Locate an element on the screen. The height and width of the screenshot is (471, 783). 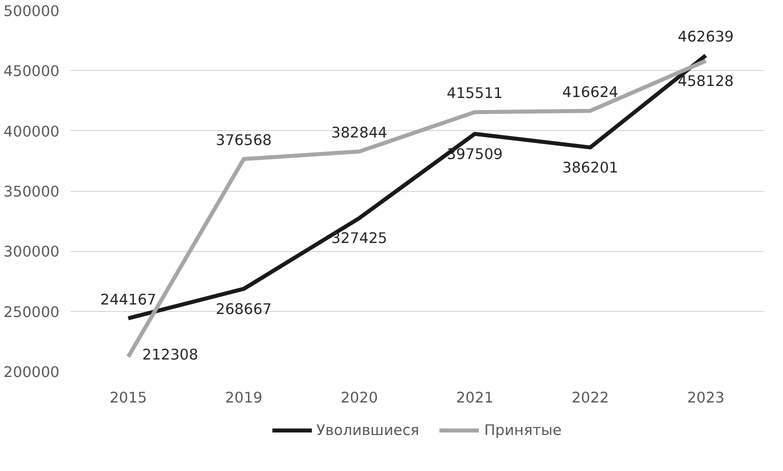
data-label: 327425 is located at coordinates (359, 239).